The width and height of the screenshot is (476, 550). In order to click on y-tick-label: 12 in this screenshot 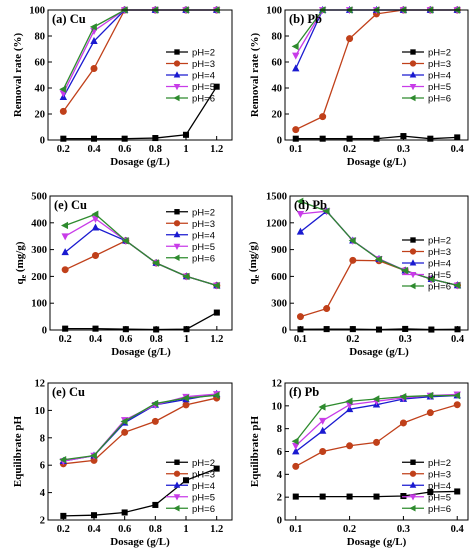, I will do `click(277, 384)`.